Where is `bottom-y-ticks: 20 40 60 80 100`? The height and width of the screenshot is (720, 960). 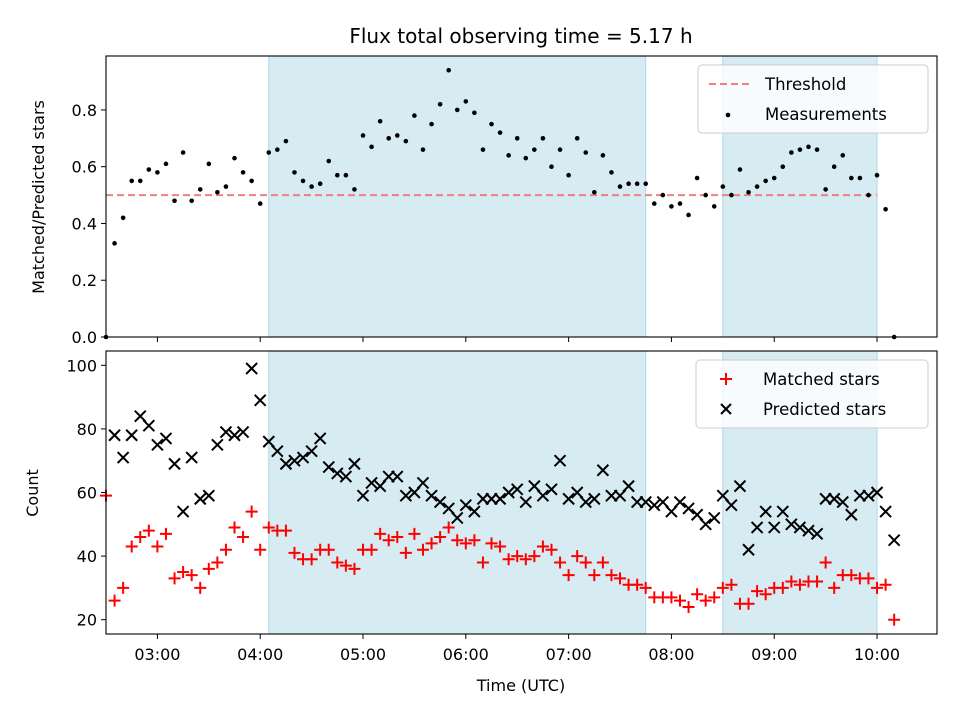 bottom-y-ticks: 20 40 60 80 100 is located at coordinates (86, 493).